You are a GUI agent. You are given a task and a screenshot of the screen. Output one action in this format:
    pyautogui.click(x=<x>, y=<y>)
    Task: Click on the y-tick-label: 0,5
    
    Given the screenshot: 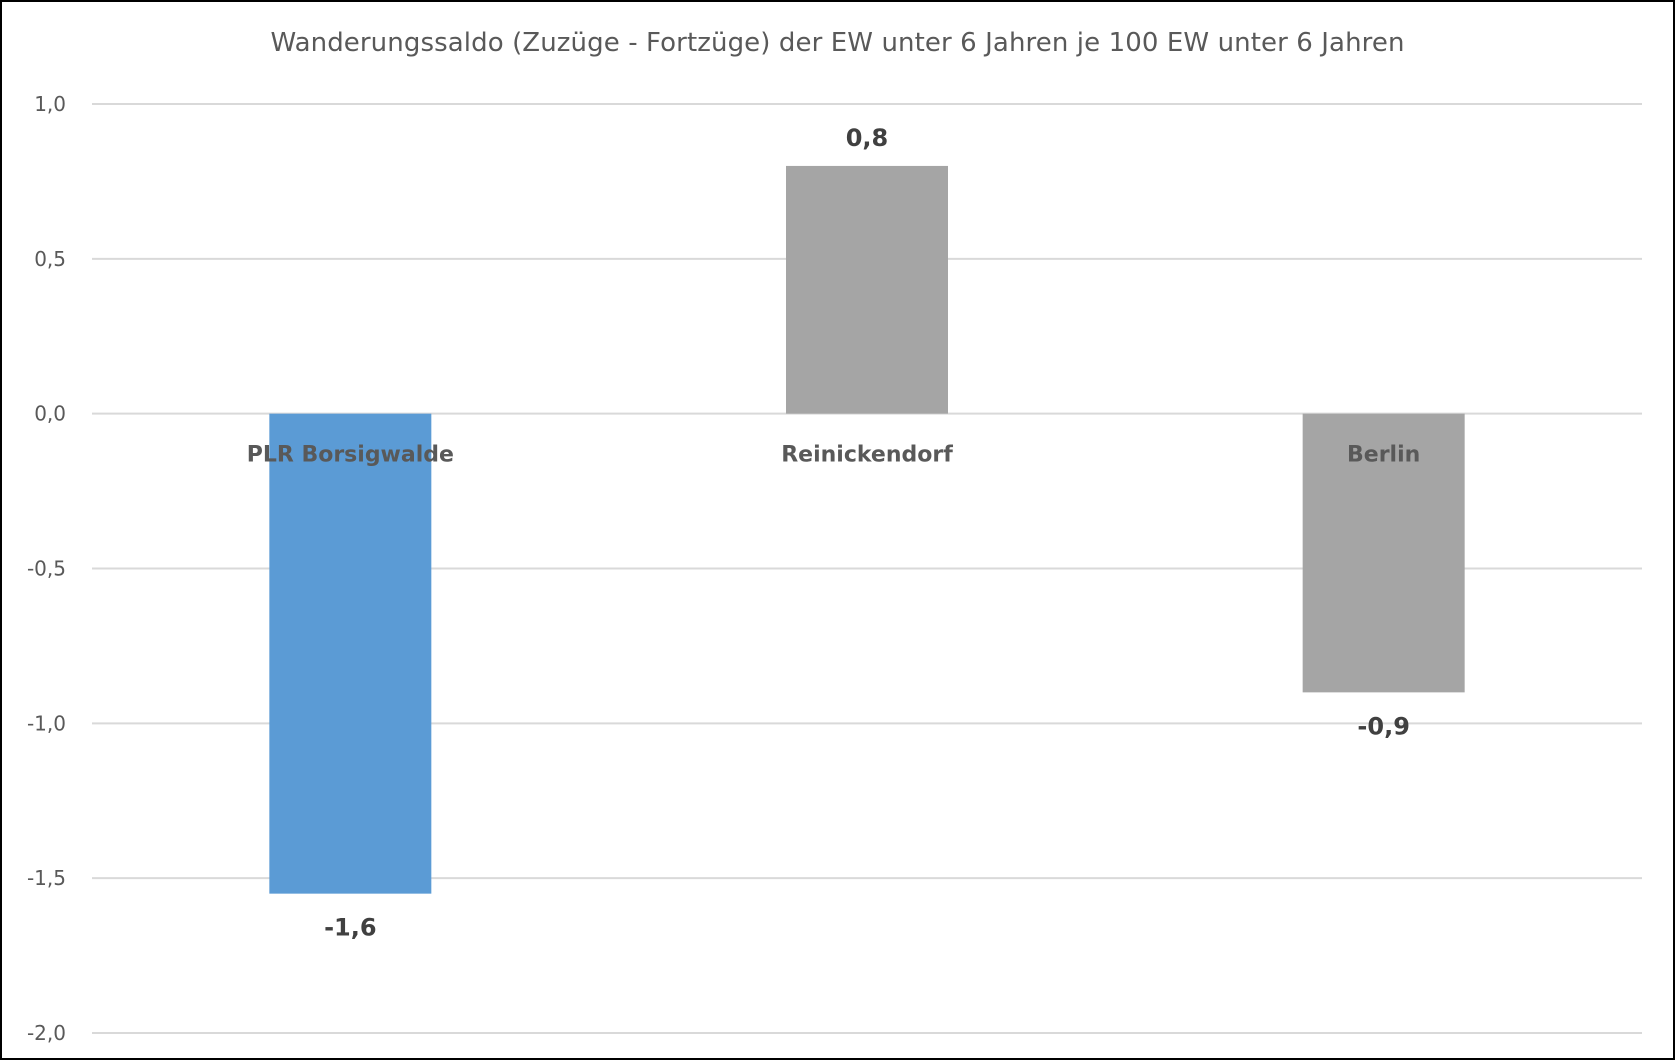 What is the action you would take?
    pyautogui.click(x=50, y=259)
    